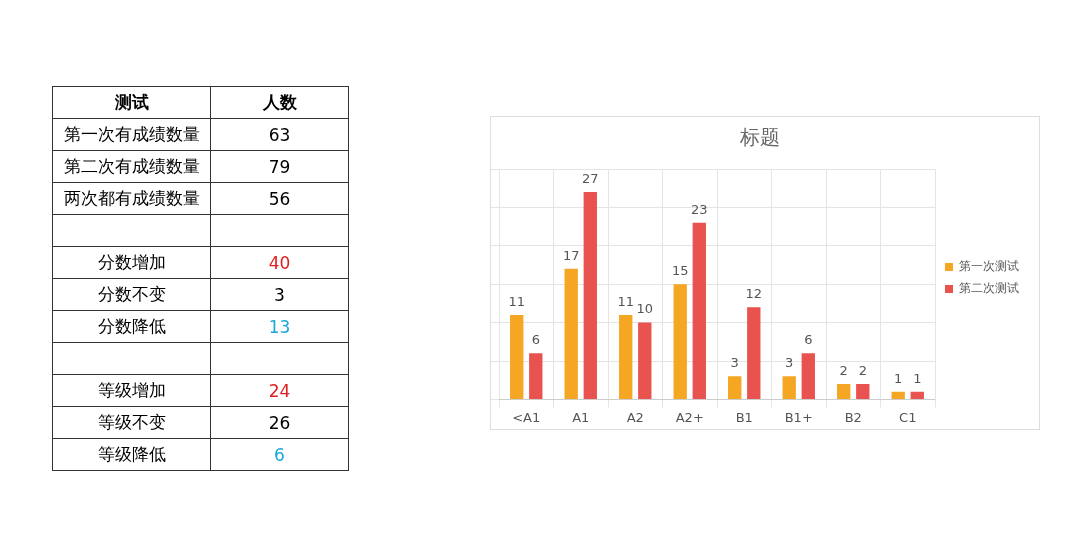  I want to click on data-label: 79, so click(279, 166).